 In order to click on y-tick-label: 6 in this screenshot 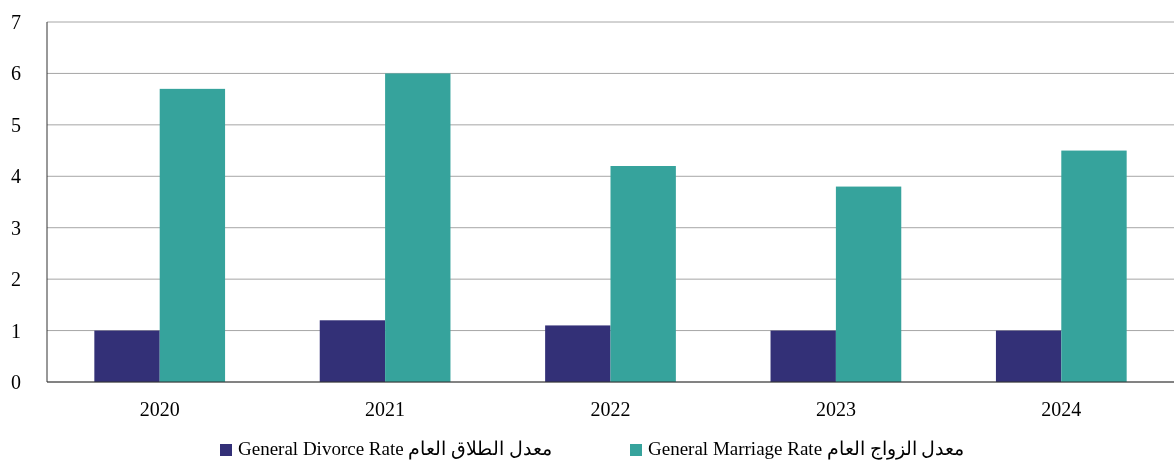, I will do `click(16, 73)`.